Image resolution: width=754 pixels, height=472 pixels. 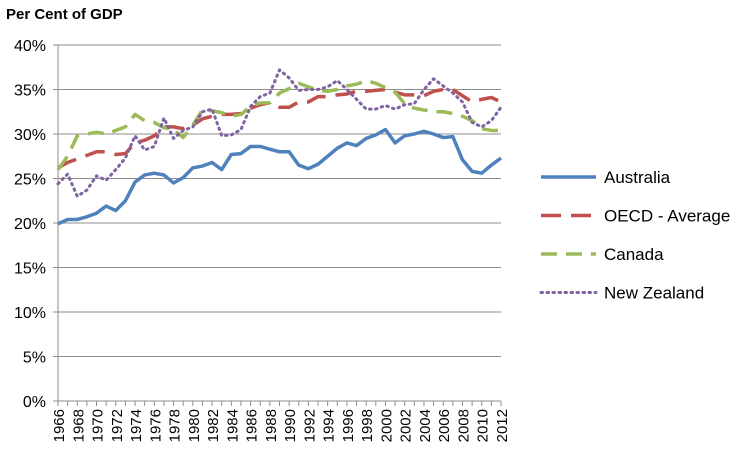 What do you see at coordinates (136, 425) in the screenshot?
I see `x-tick-label: 1974` at bounding box center [136, 425].